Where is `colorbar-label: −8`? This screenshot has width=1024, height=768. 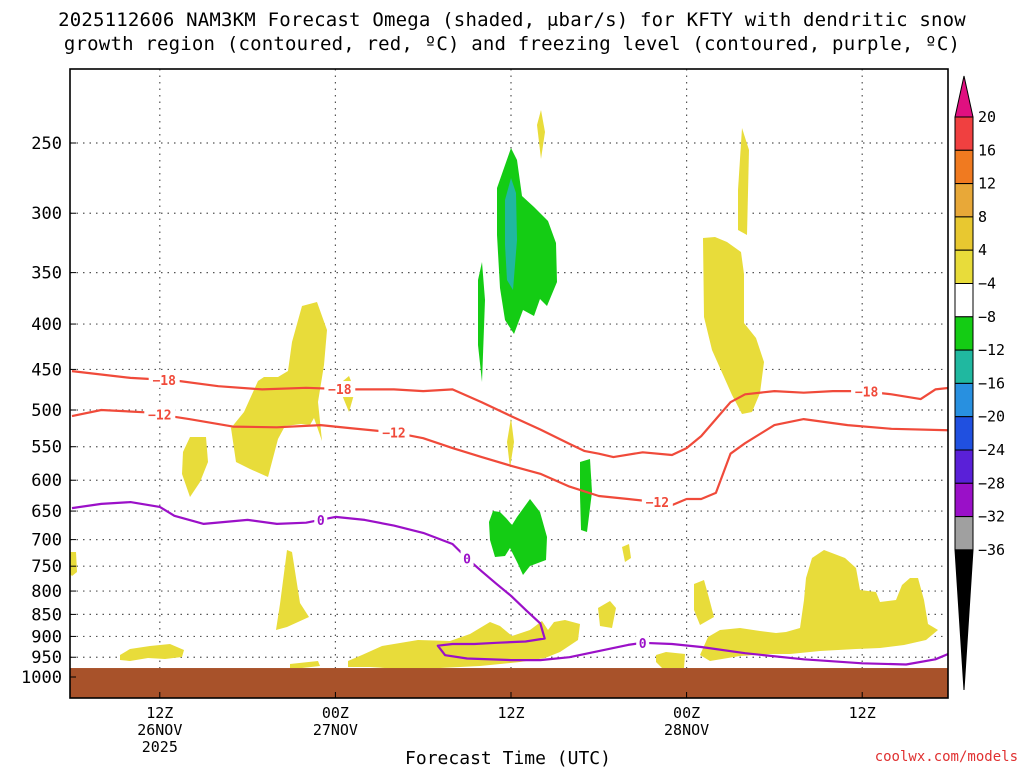
colorbar-label: −8 is located at coordinates (987, 317).